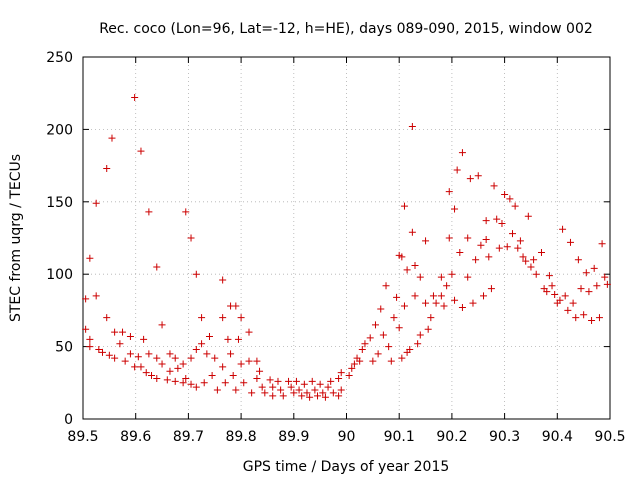 The image size is (640, 480). What do you see at coordinates (241, 437) in the screenshot?
I see `x-tick-label: 89.8` at bounding box center [241, 437].